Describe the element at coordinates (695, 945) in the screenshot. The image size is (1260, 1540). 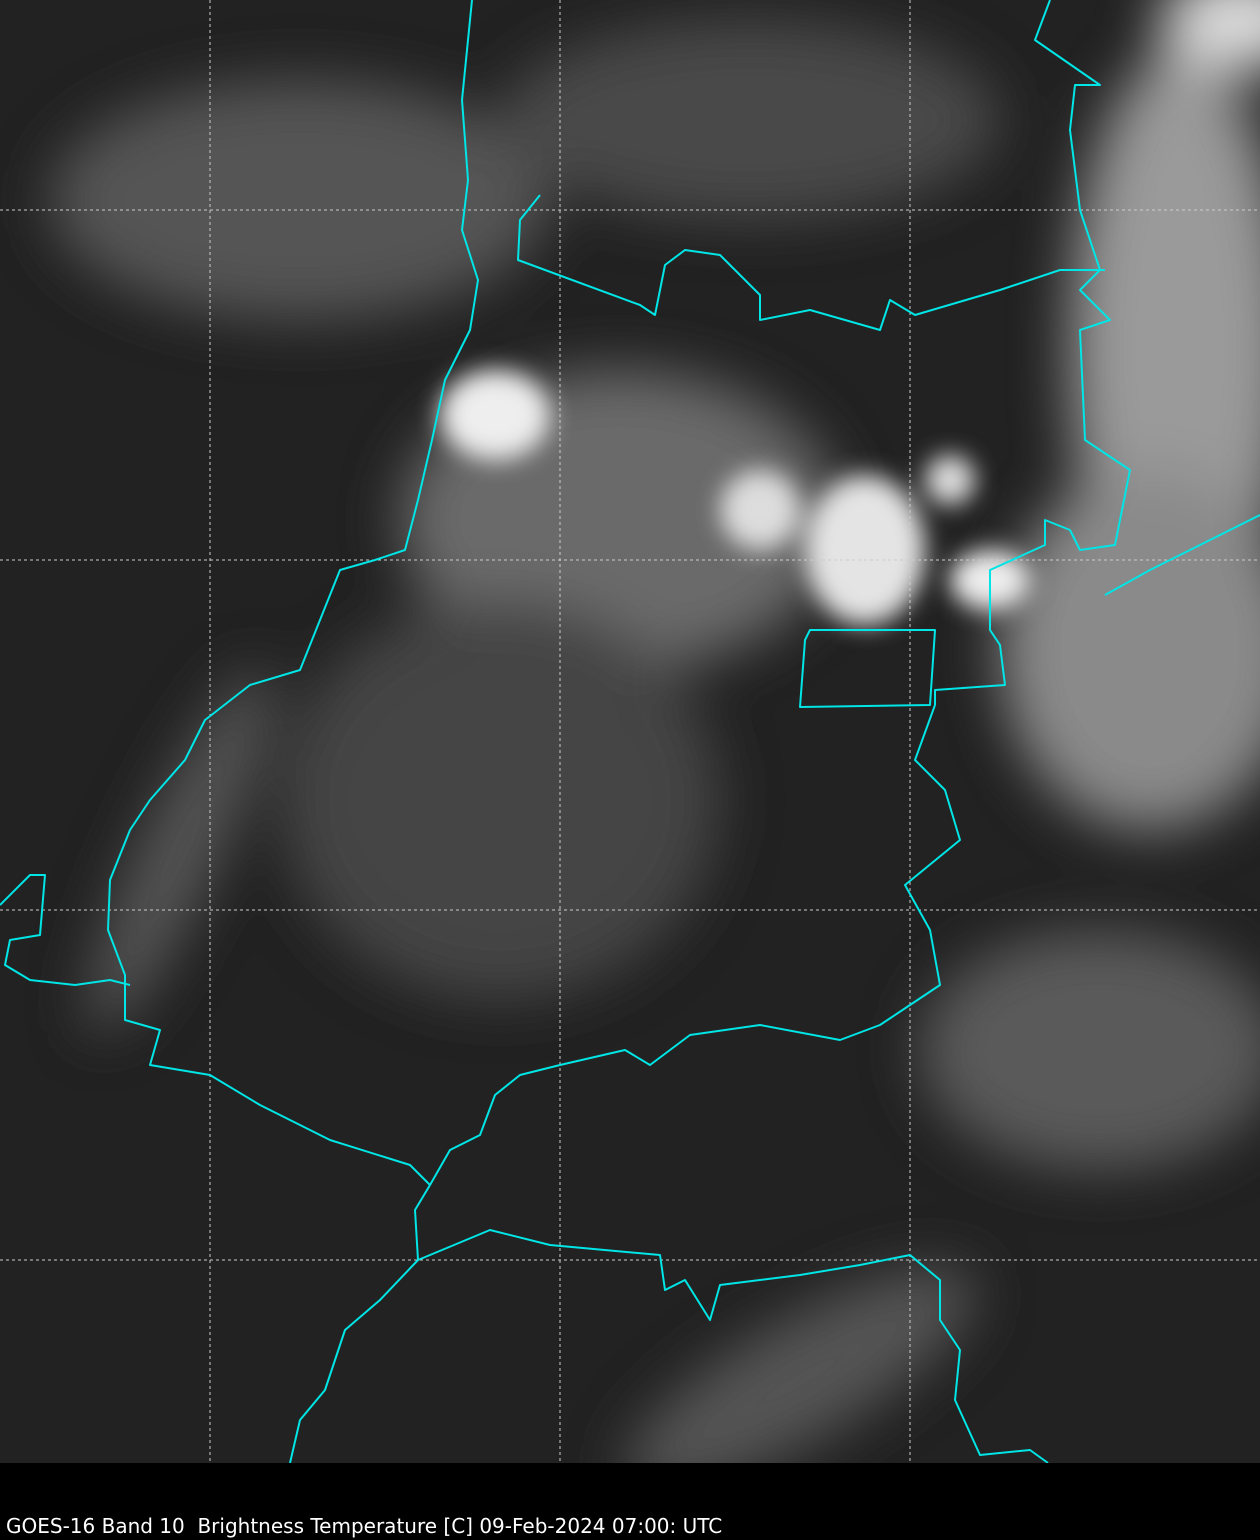
I see `border-south-central` at that location.